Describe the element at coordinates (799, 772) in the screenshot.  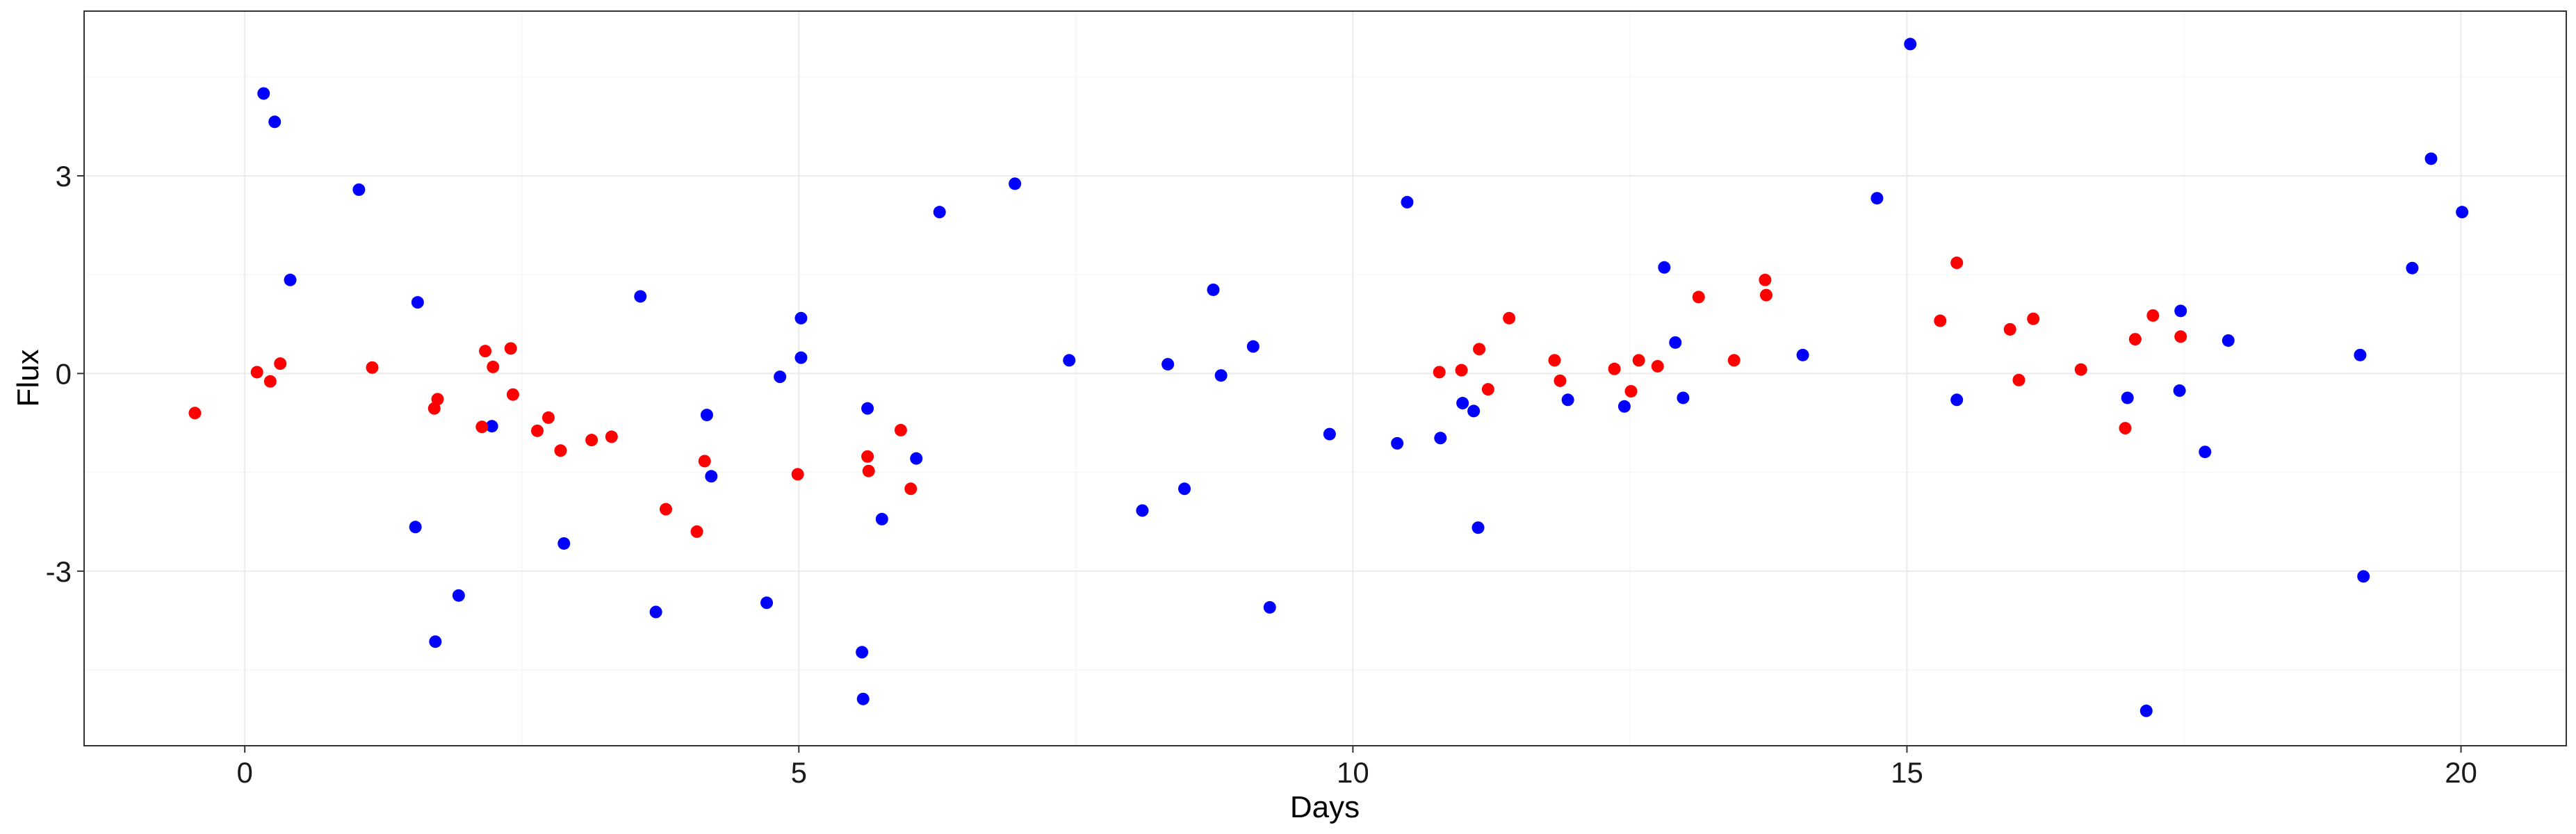
I see `x-tick-label: 5` at that location.